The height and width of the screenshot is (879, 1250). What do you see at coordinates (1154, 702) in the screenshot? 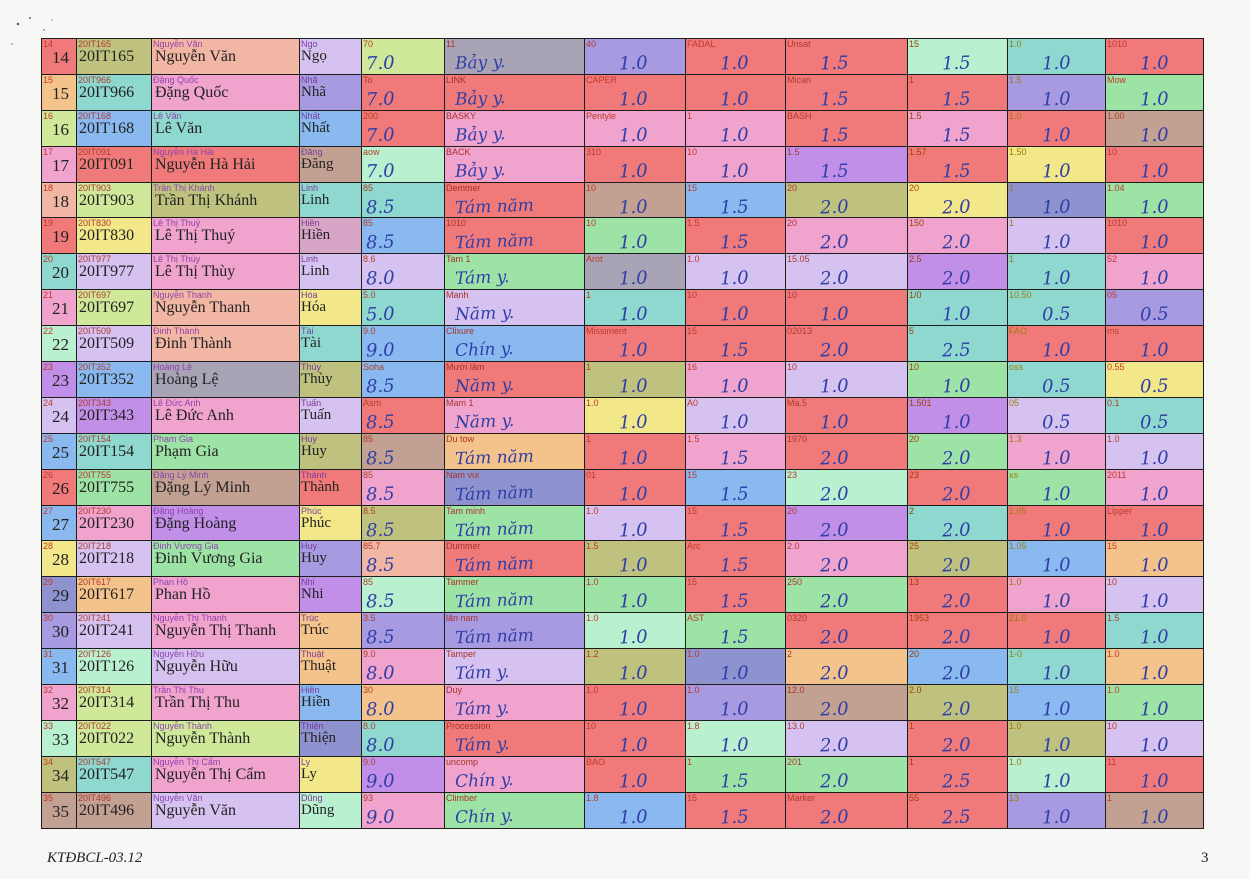
I see `cell-c6: 1.0 1.0` at bounding box center [1154, 702].